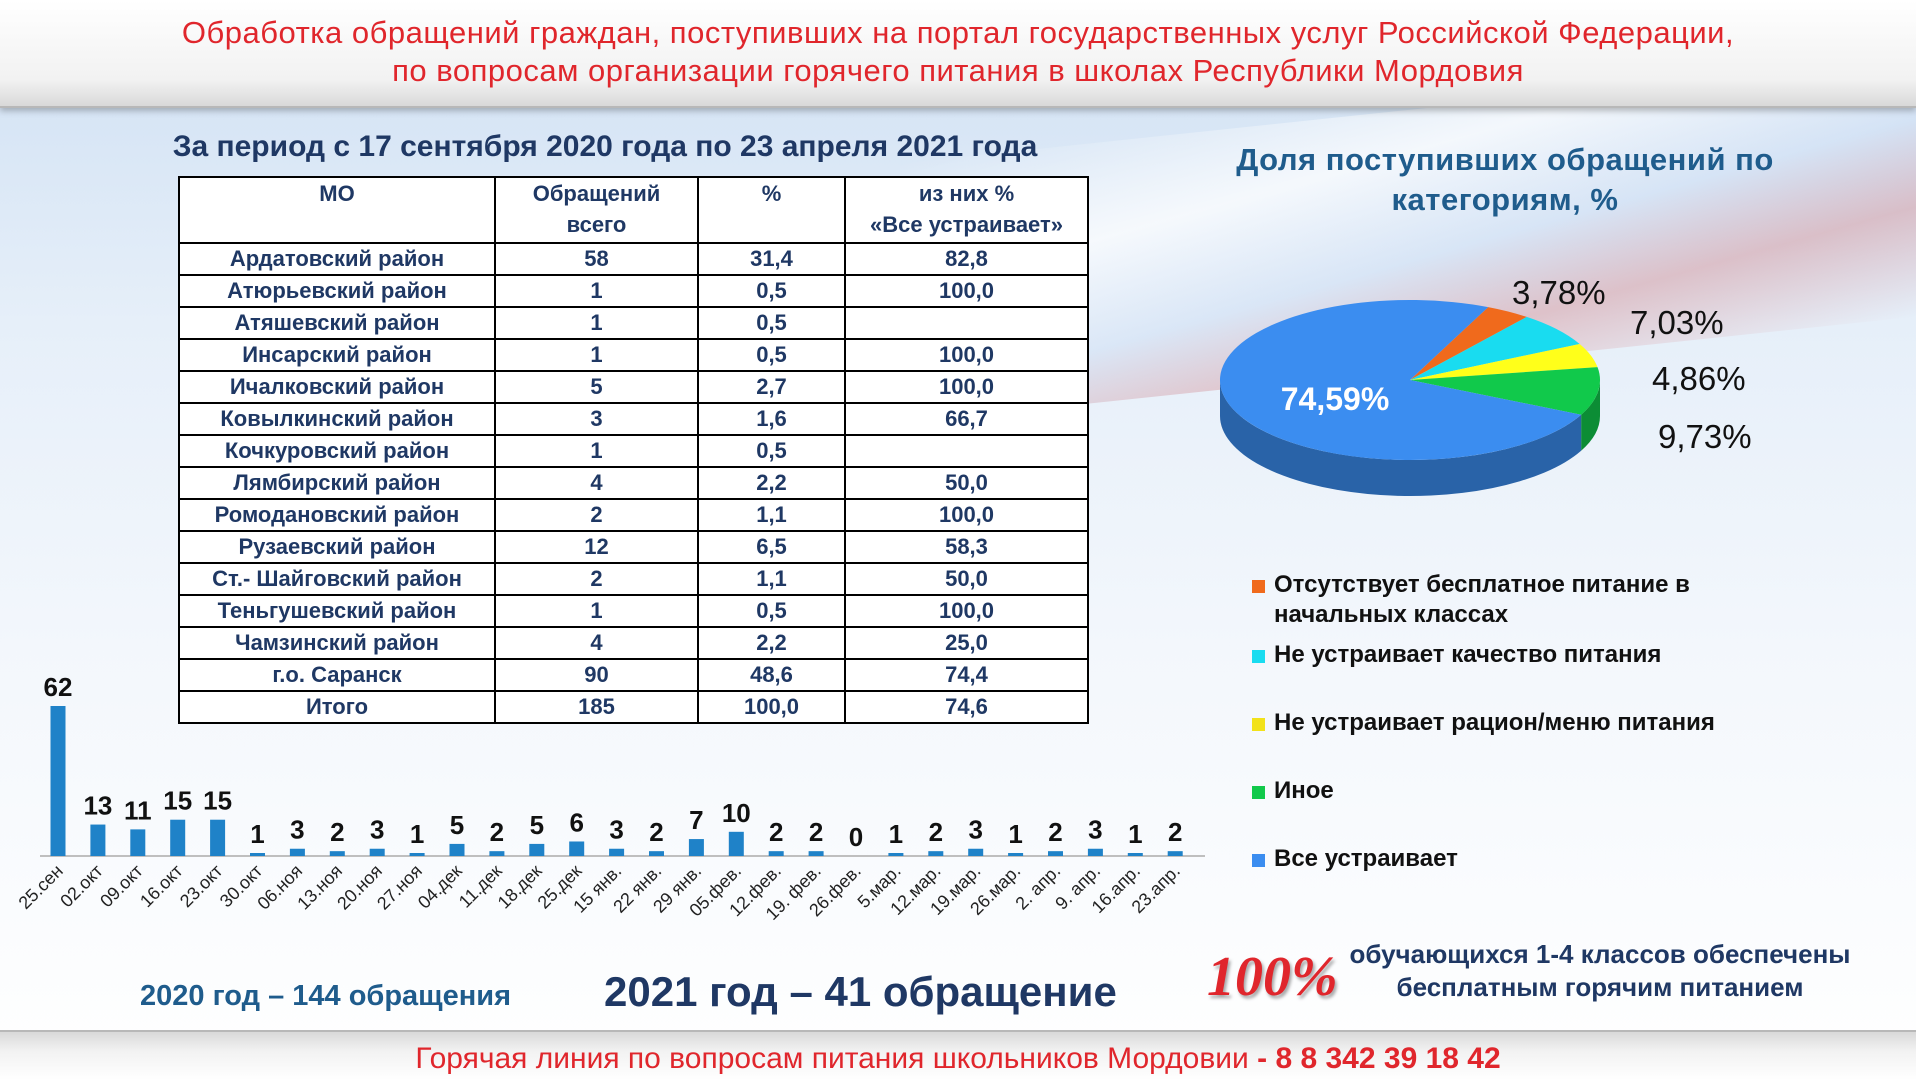 This screenshot has width=1916, height=1080. What do you see at coordinates (1366, 858) in the screenshot?
I see `legend-label: Все устраивает` at bounding box center [1366, 858].